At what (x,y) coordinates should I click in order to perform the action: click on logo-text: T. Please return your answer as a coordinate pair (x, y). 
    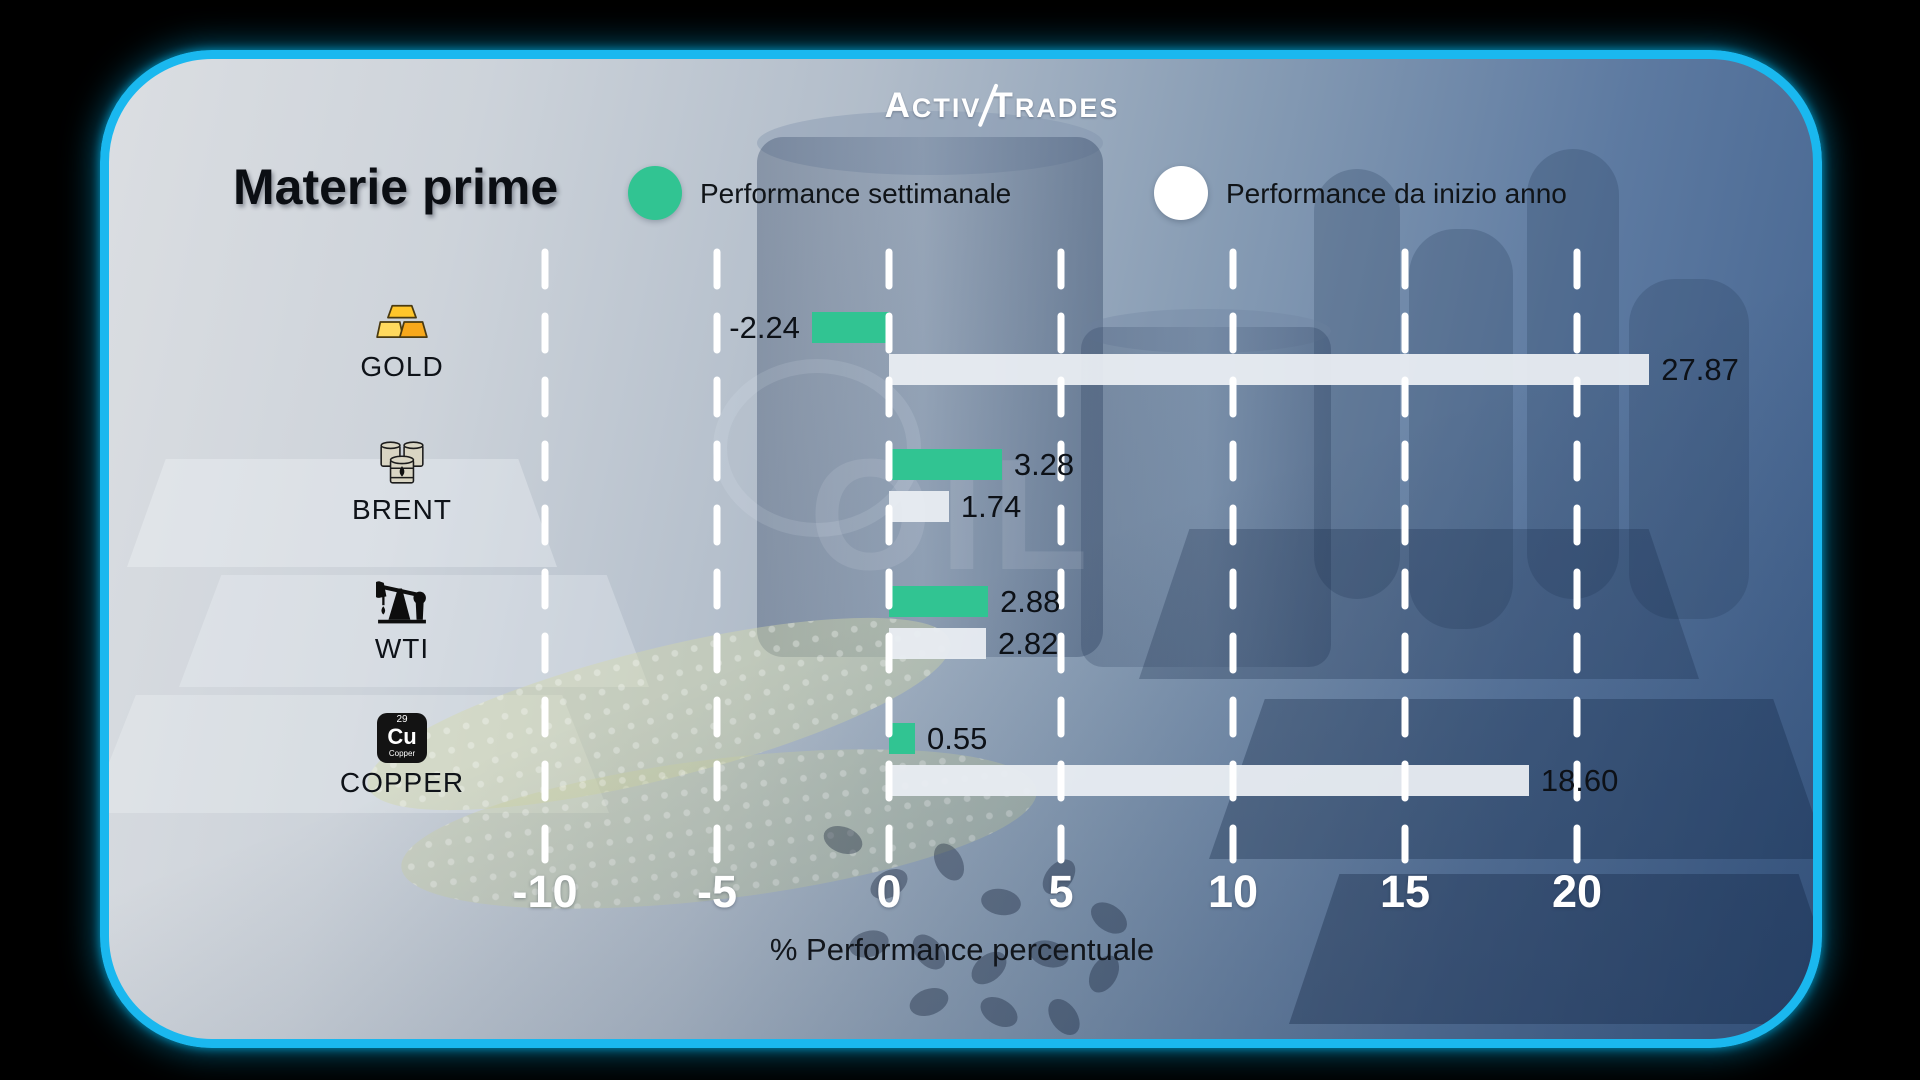
    Looking at the image, I should click on (1003, 105).